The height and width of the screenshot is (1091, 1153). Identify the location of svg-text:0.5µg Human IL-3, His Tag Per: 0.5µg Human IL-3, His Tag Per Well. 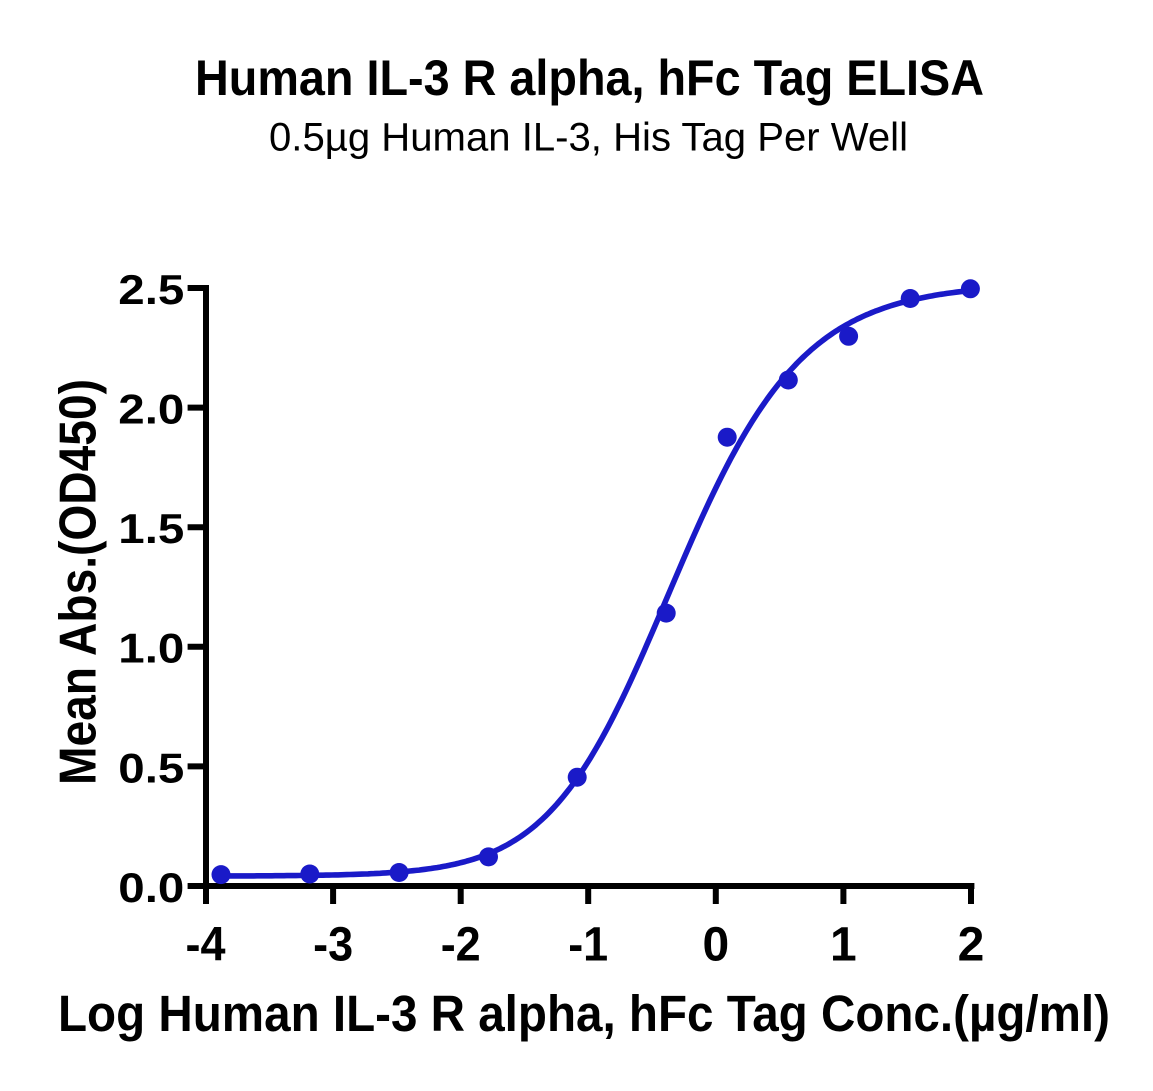
(588, 137).